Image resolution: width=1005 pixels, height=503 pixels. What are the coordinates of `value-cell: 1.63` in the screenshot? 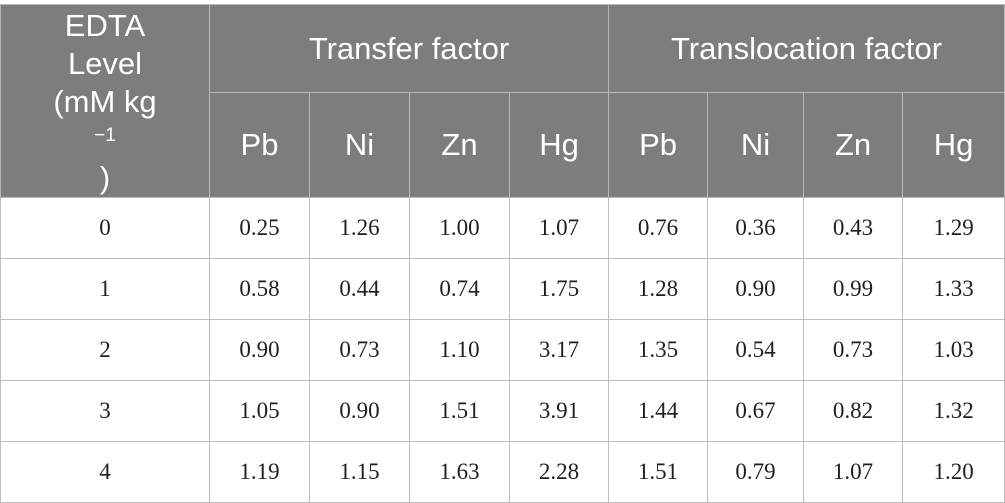 It's located at (459, 472).